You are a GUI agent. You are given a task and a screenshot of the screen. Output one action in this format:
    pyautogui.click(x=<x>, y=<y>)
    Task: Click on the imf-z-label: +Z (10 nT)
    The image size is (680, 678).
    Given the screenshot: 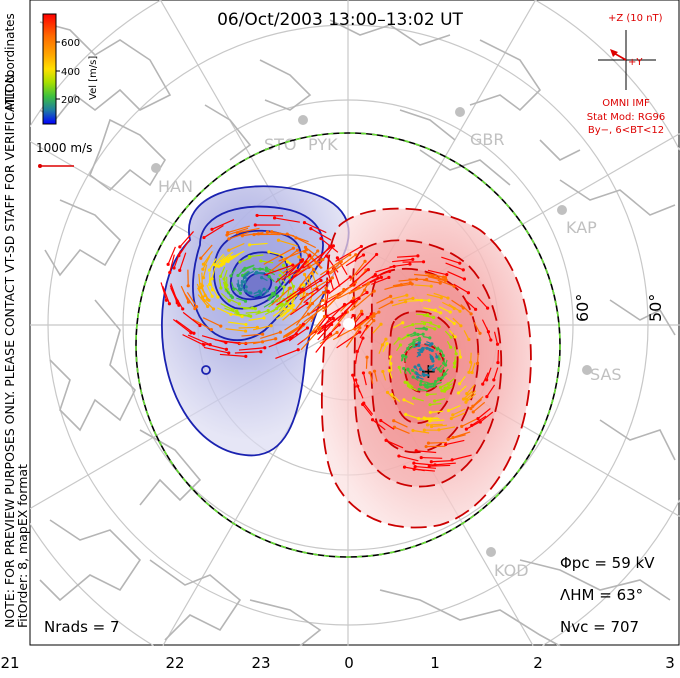 What is the action you would take?
    pyautogui.click(x=635, y=18)
    